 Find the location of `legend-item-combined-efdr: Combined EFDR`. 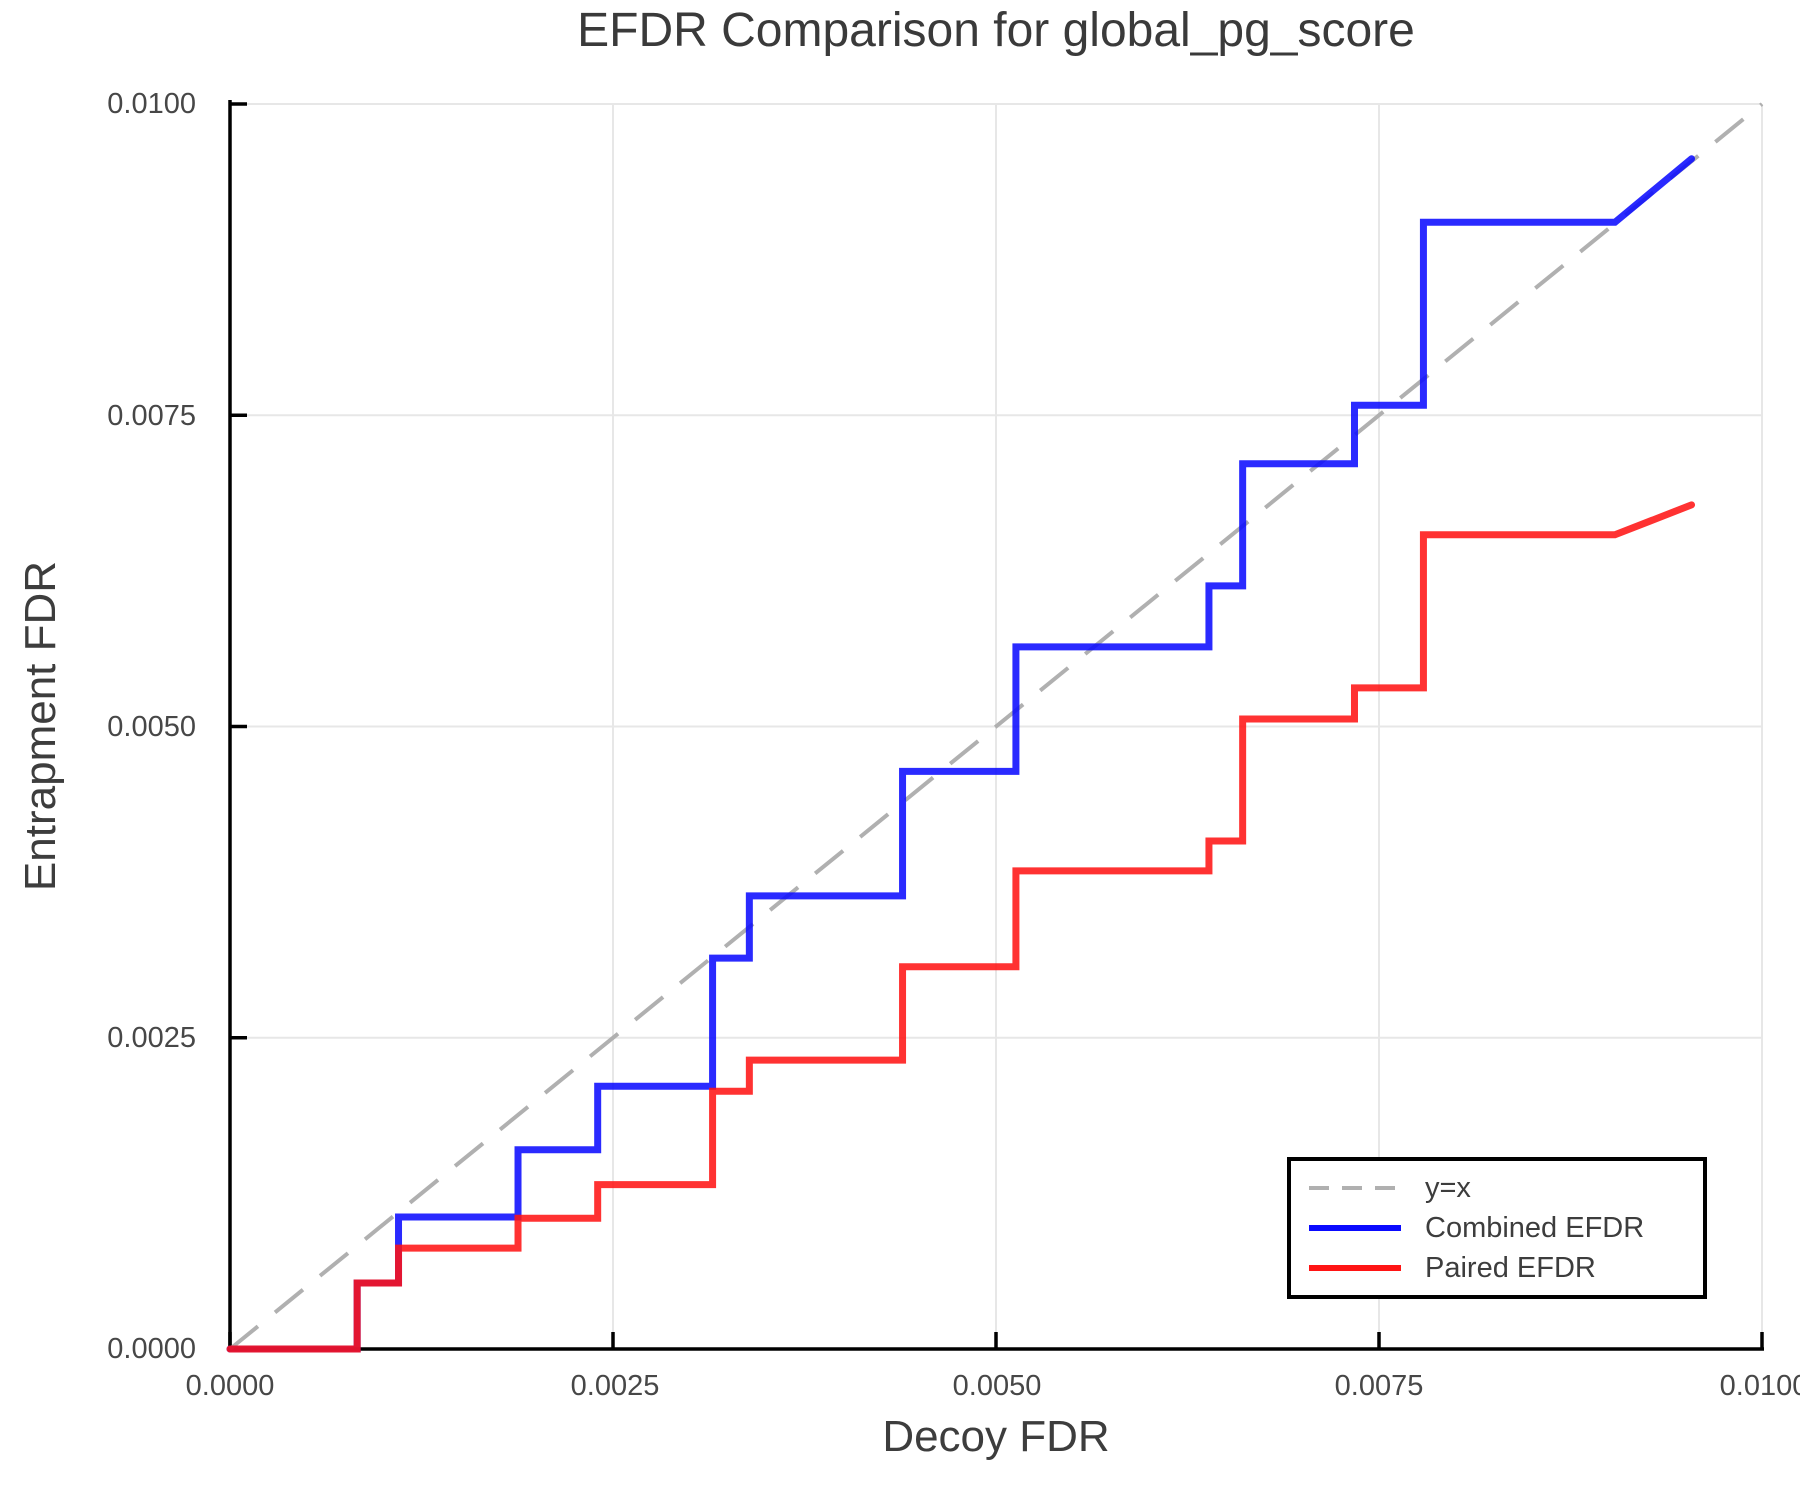

legend-item-combined-efdr: Combined EFDR is located at coordinates (1505, 1228).